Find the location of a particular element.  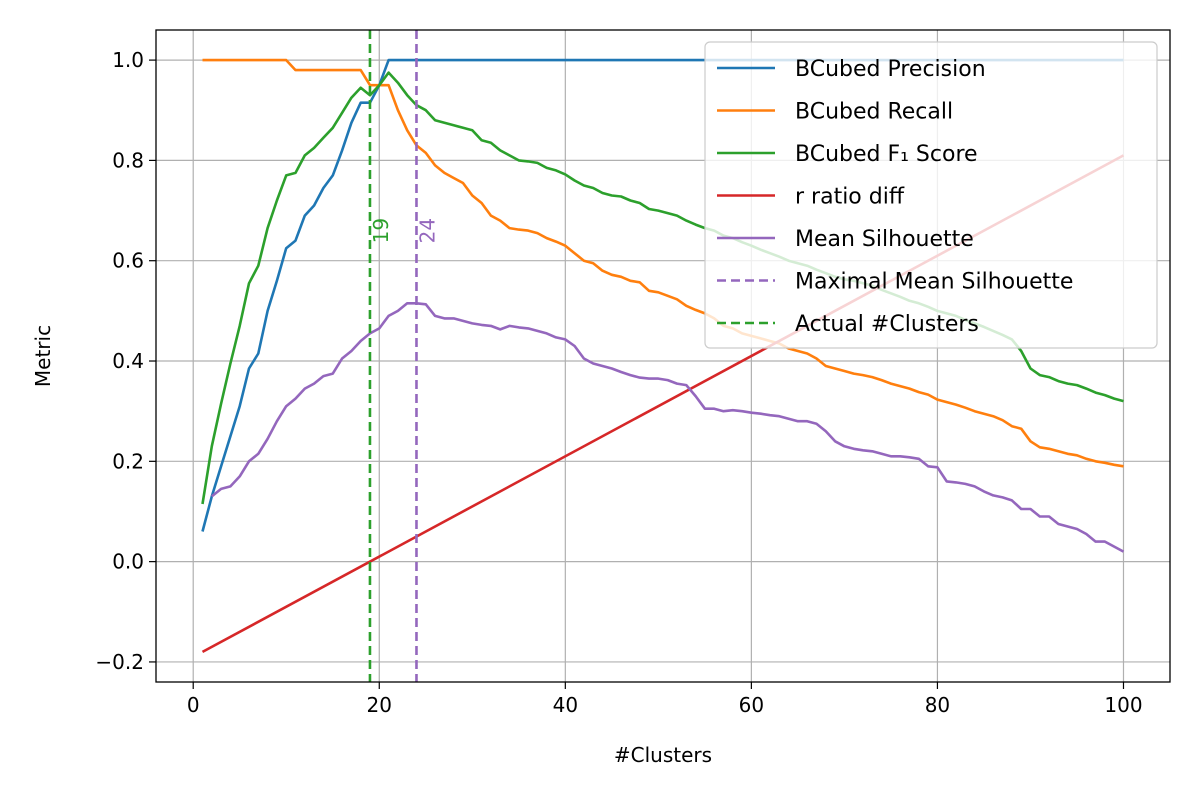

legend-label: BCubed Recall is located at coordinates (874, 112).